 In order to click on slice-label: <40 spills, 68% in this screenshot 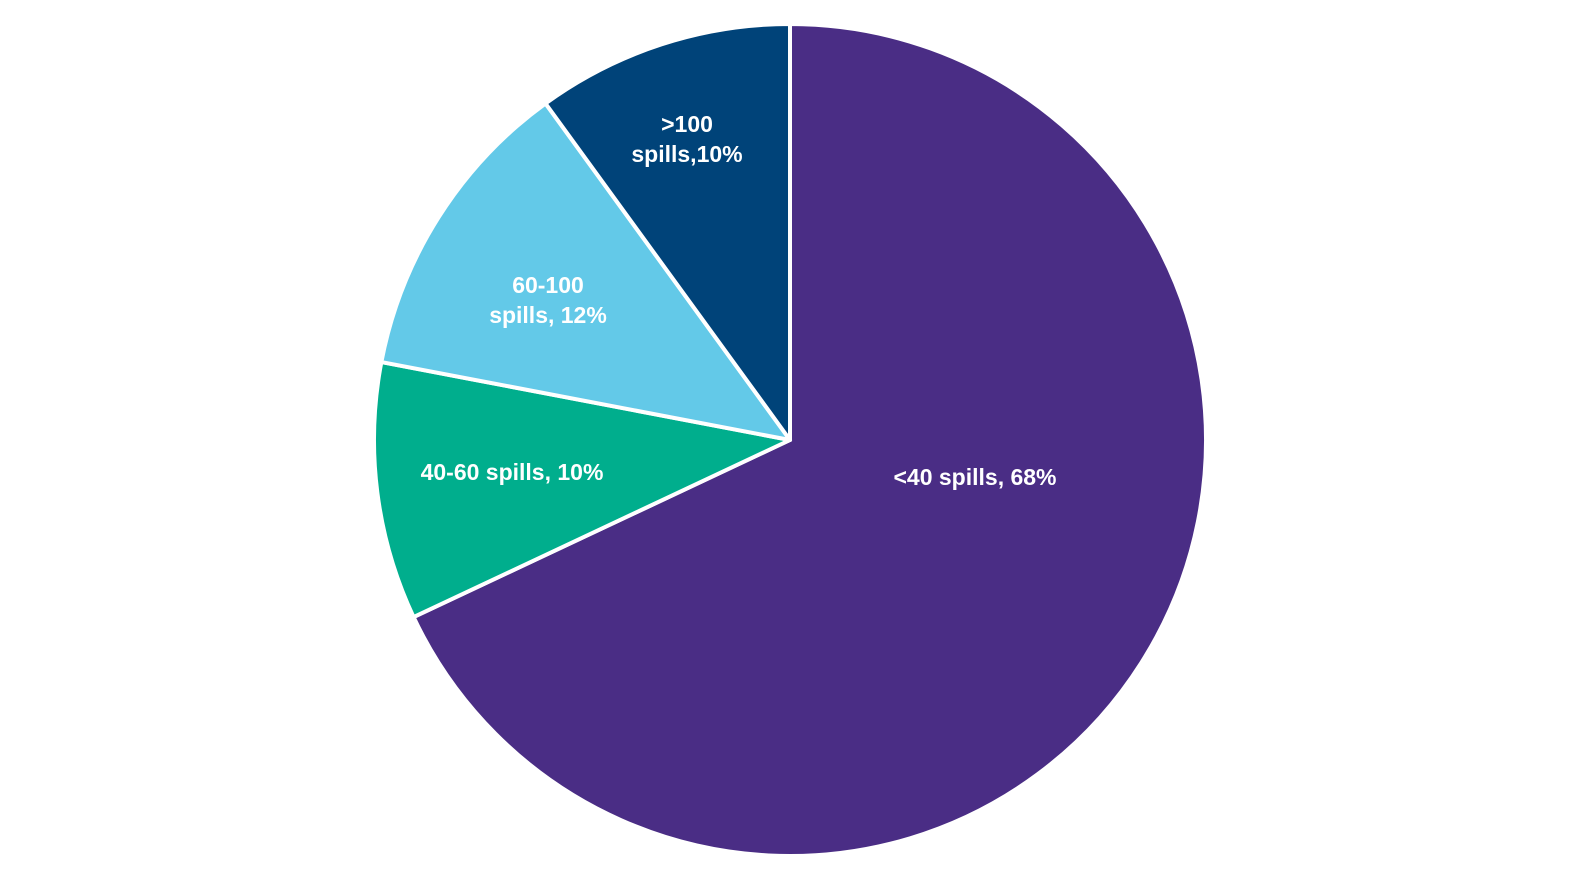, I will do `click(974, 477)`.